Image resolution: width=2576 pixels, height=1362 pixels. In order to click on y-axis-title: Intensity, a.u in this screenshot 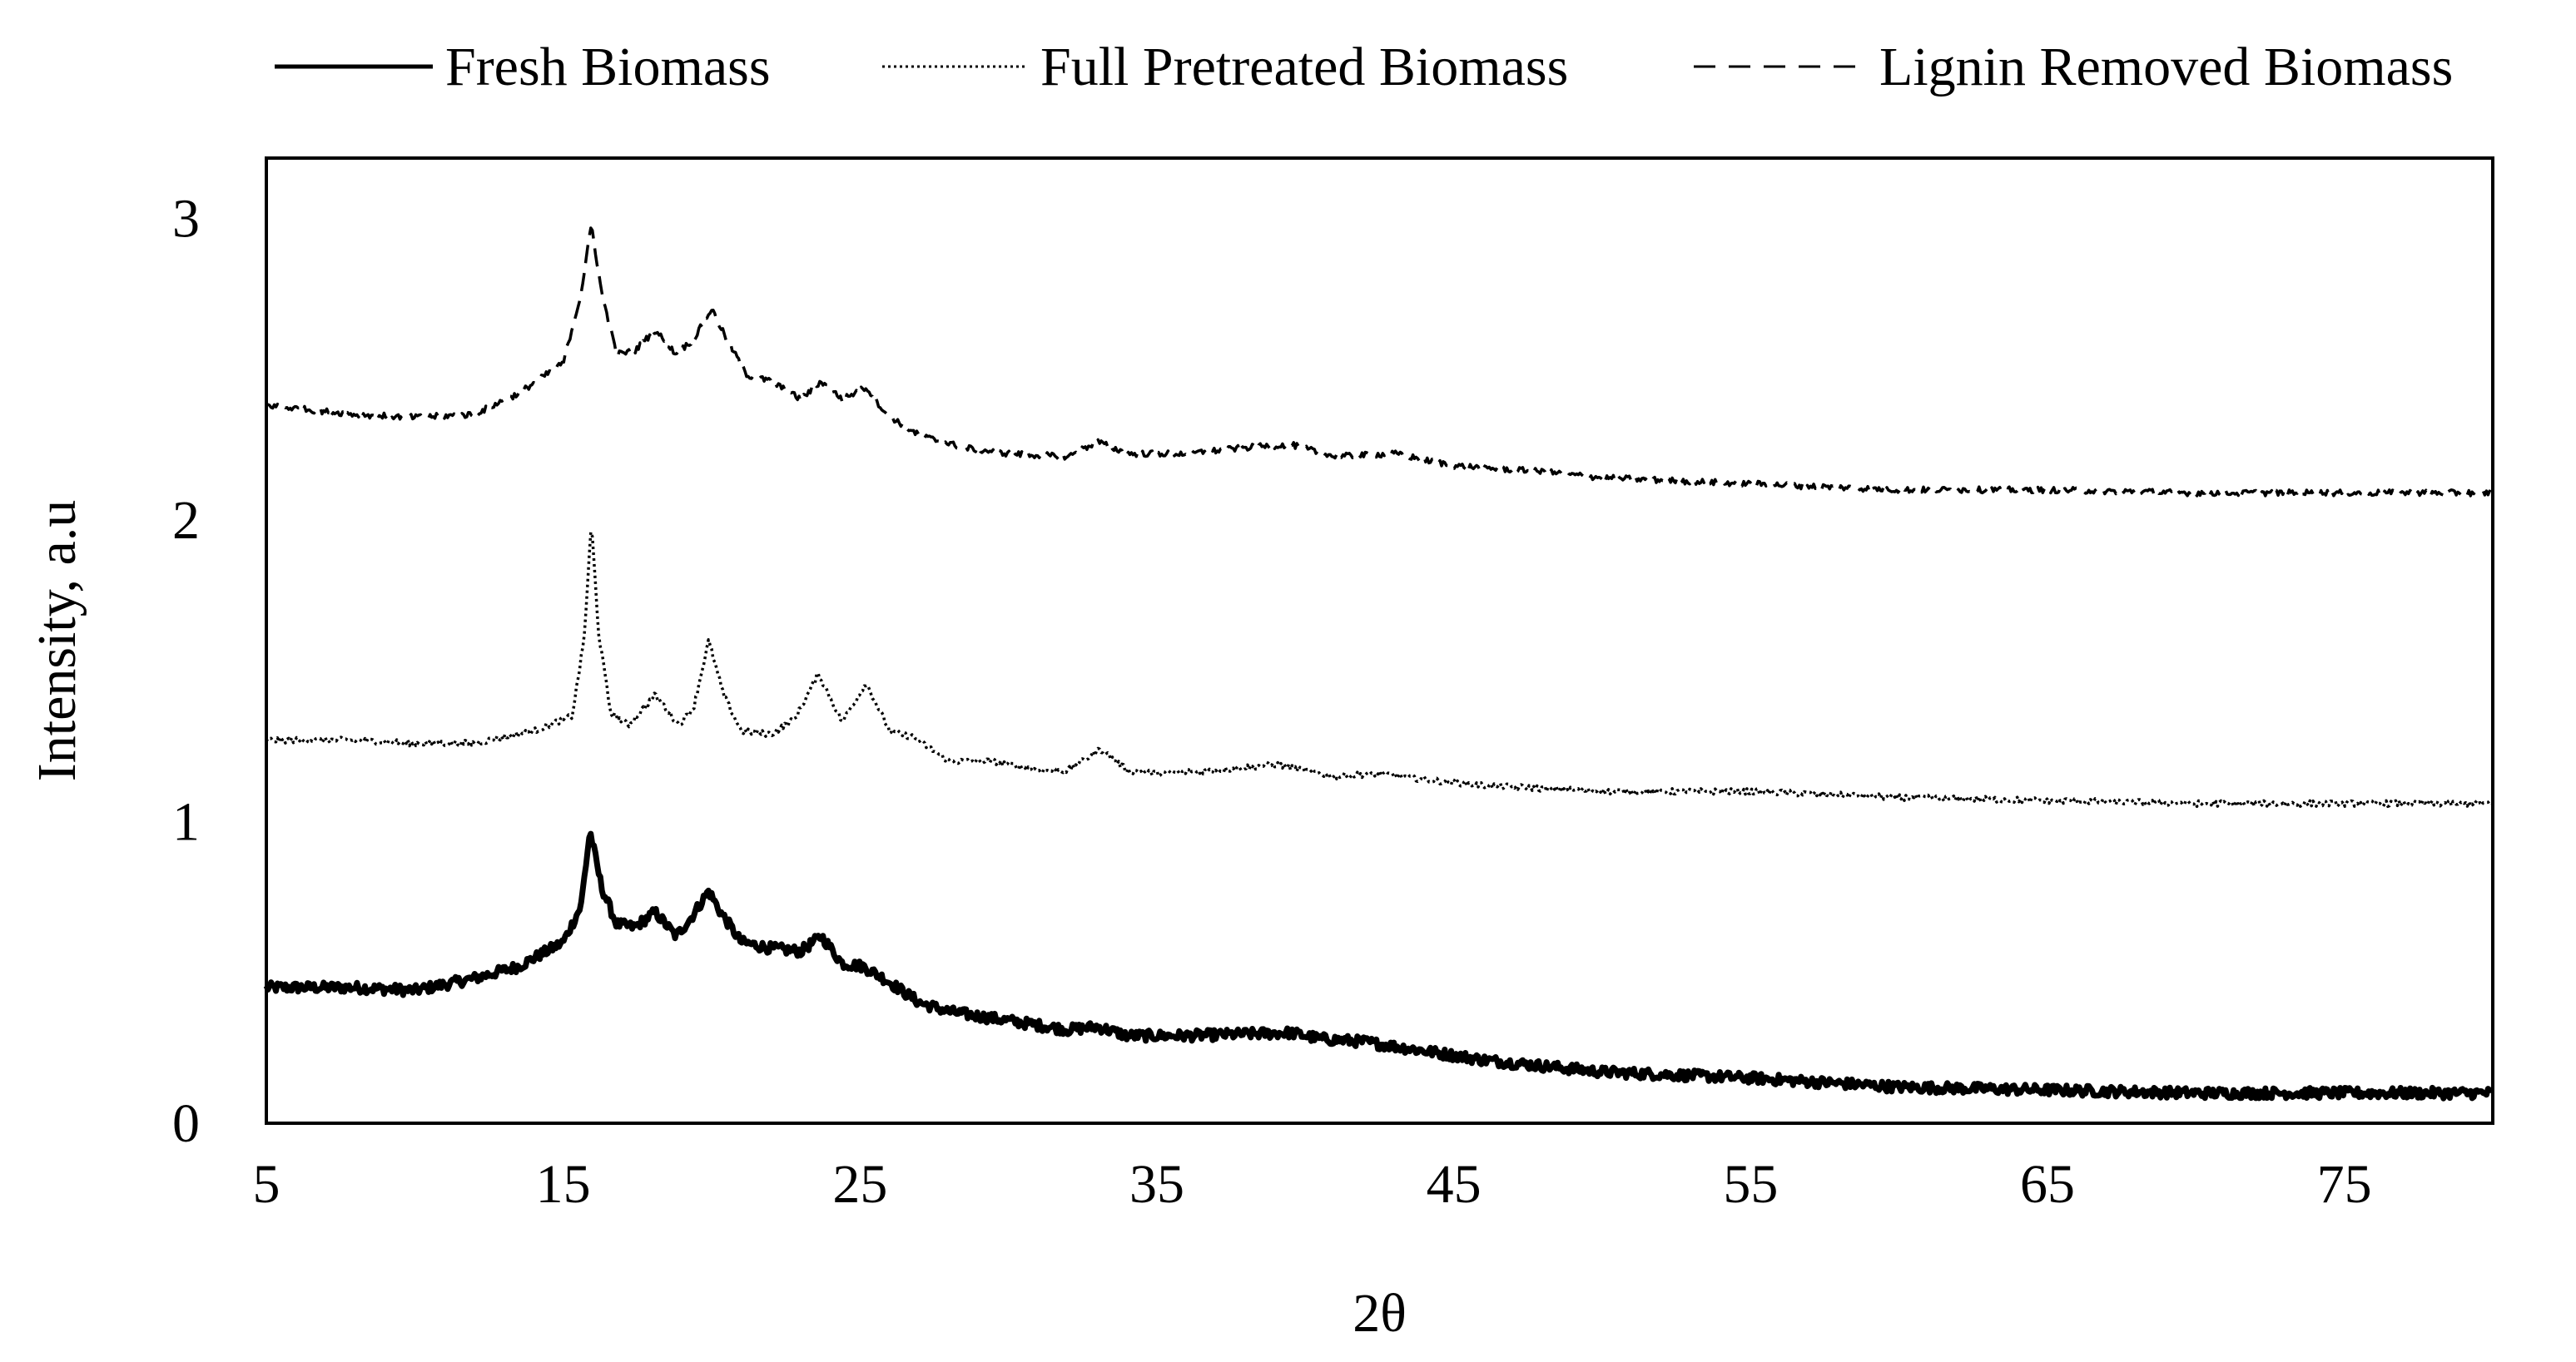, I will do `click(57, 640)`.